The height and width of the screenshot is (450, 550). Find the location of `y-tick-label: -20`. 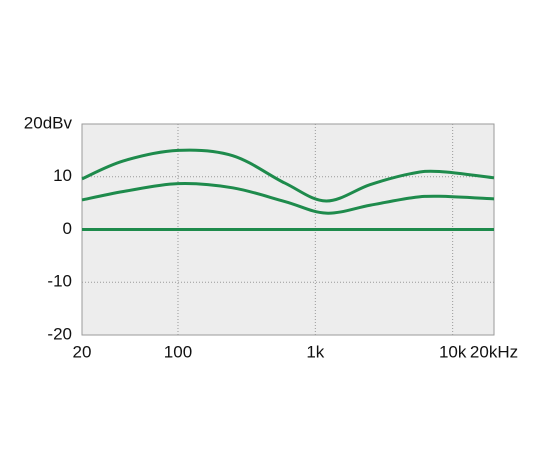

y-tick-label: -20 is located at coordinates (59, 333).